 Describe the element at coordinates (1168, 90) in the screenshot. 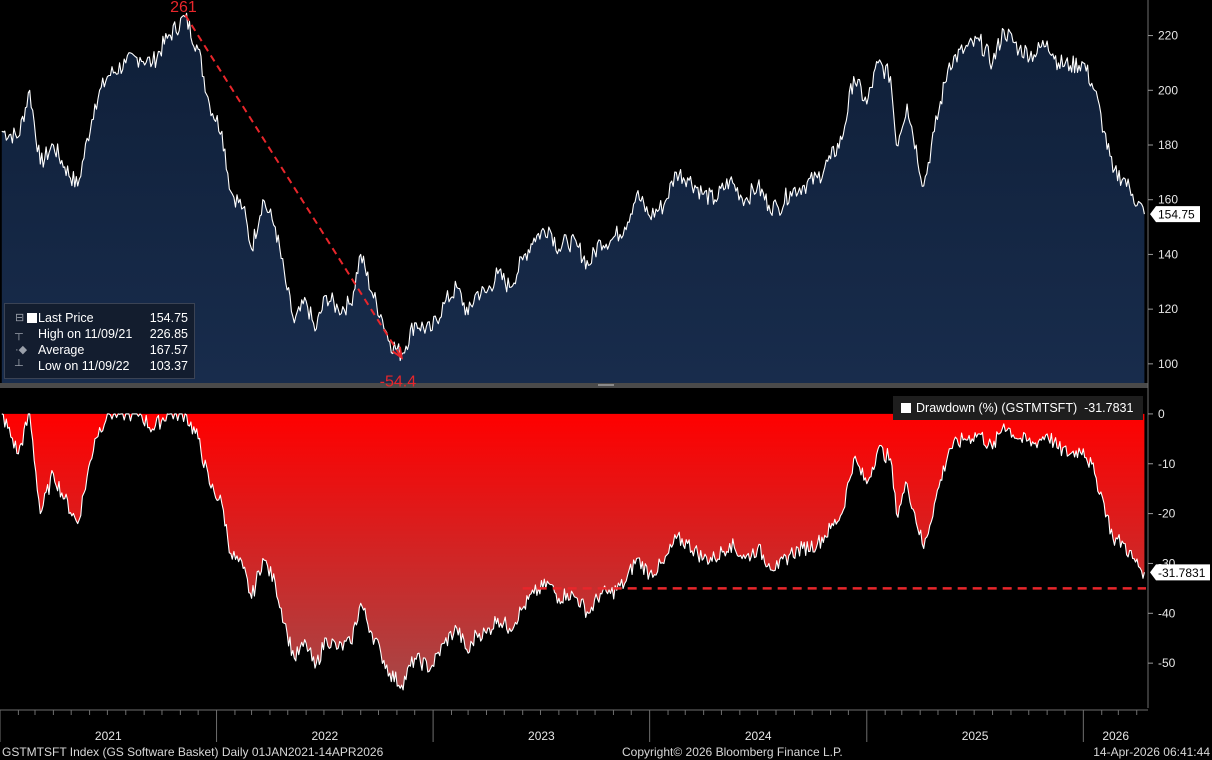

I see `price-ytick-label: 200` at that location.